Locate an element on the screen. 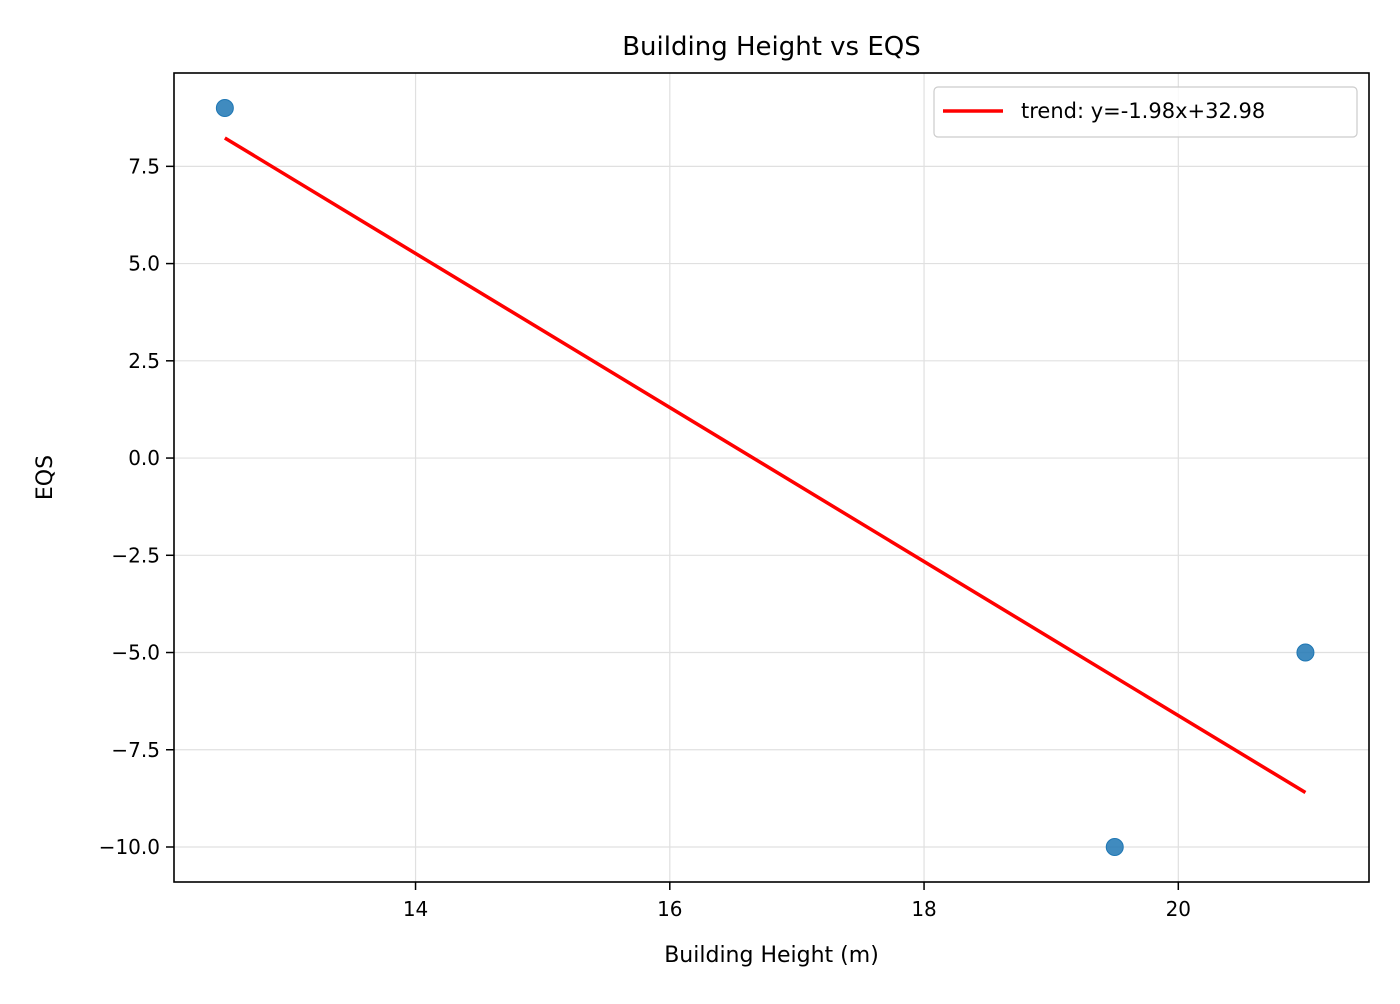  y-tick-label: 7.5 is located at coordinates (144, 166).